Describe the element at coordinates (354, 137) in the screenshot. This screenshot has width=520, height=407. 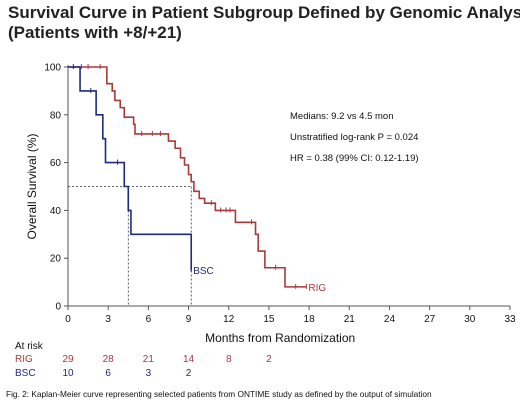
I see `stat-annotation: Unstratified log-rank P = 0.024` at that location.